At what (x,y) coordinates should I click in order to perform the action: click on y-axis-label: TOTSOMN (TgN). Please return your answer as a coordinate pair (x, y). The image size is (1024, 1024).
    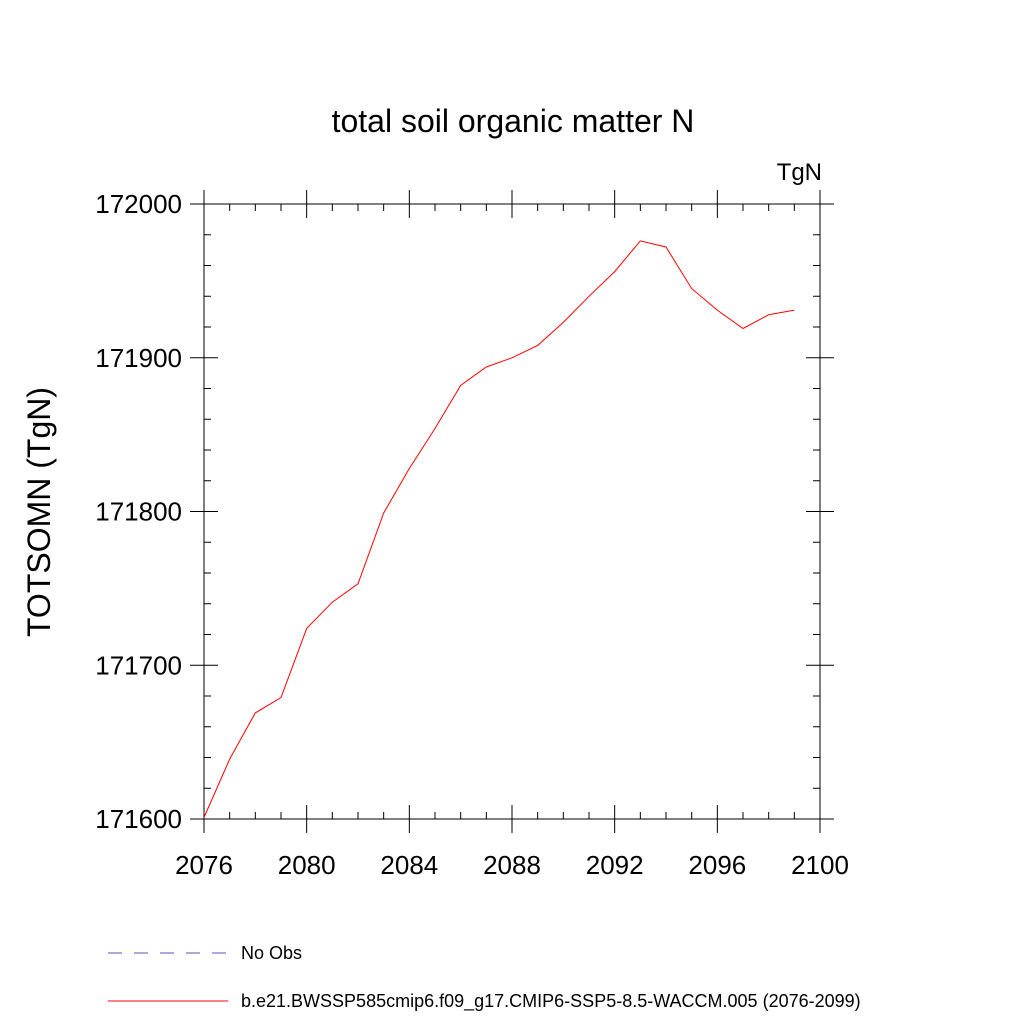
    Looking at the image, I should click on (39, 512).